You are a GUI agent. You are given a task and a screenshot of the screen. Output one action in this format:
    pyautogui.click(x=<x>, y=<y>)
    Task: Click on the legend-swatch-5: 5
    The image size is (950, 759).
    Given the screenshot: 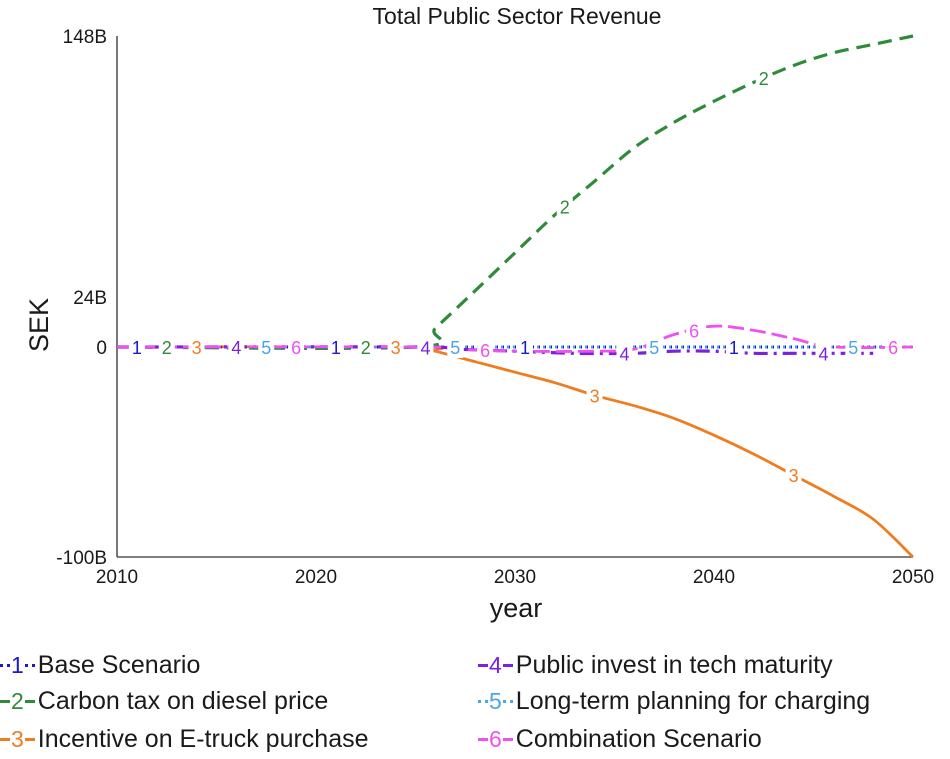 What is the action you would take?
    pyautogui.click(x=495, y=701)
    